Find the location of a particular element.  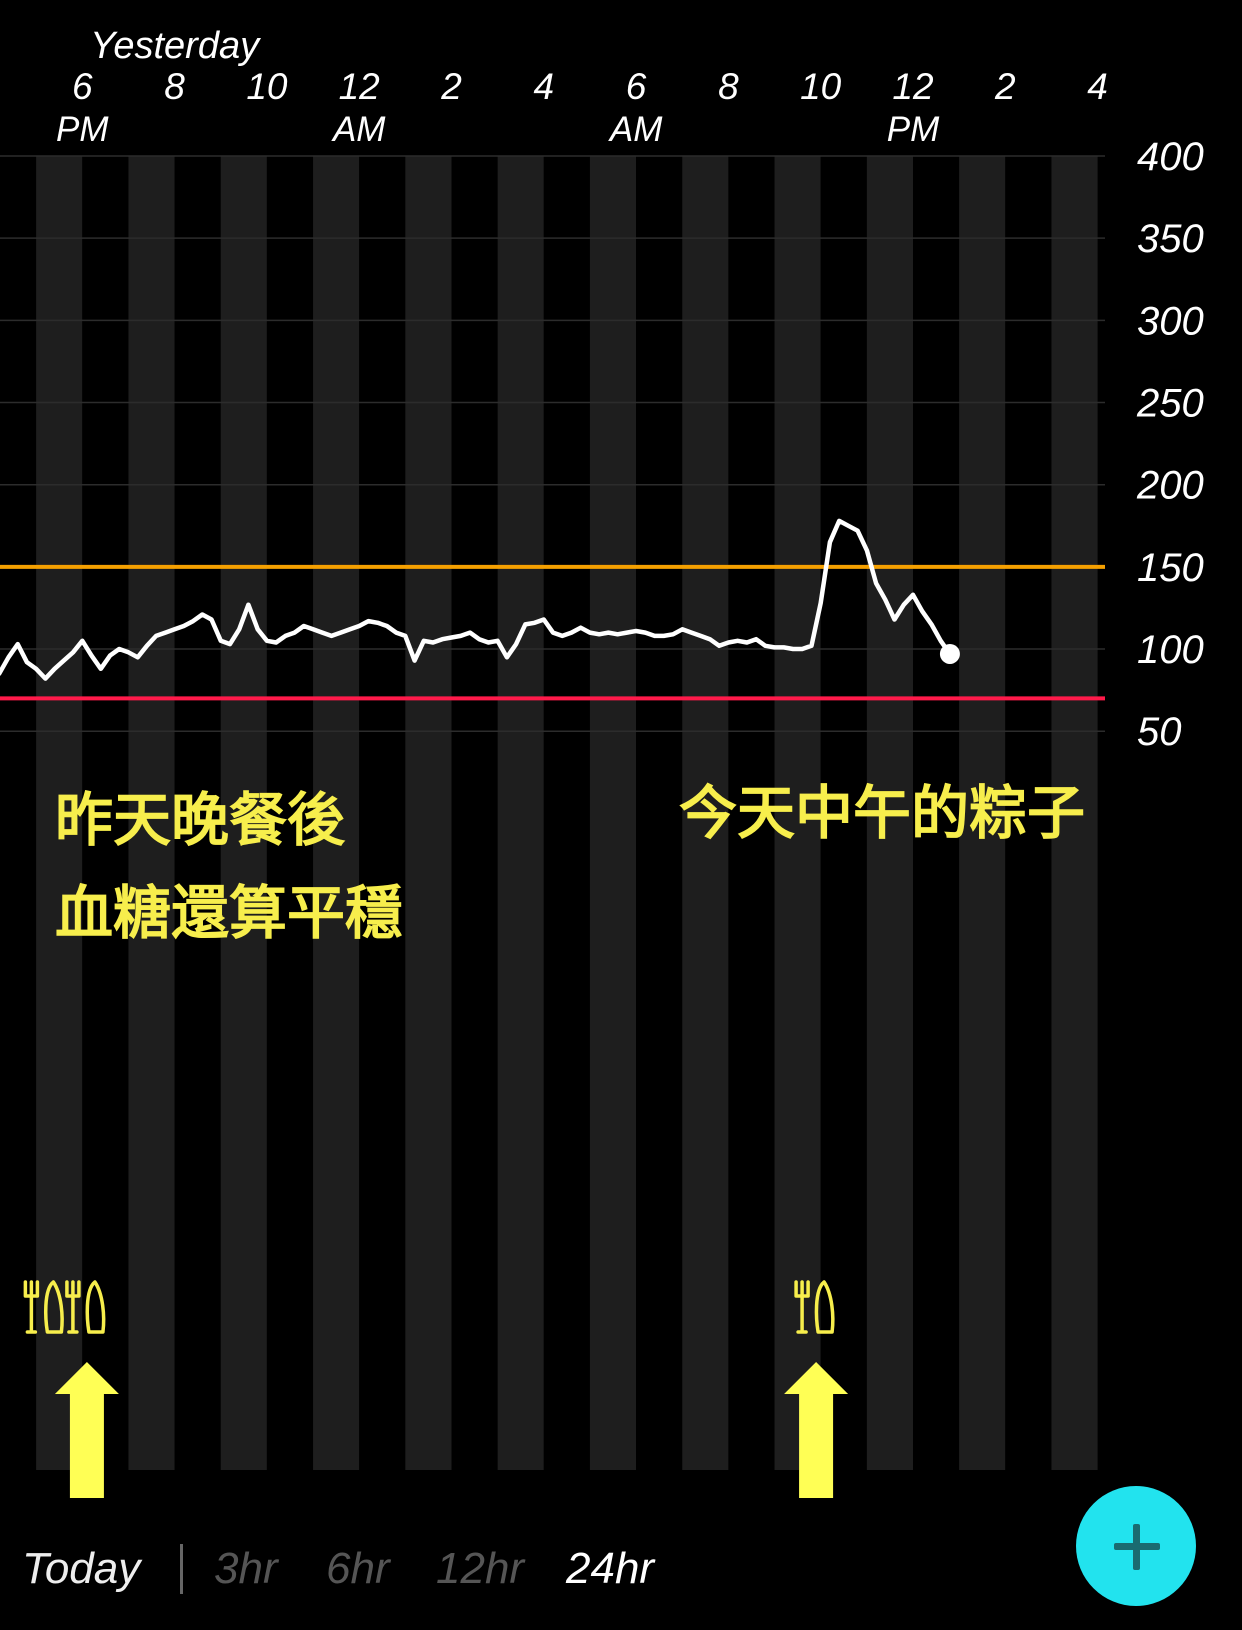

add-entry-button is located at coordinates (1136, 1546).